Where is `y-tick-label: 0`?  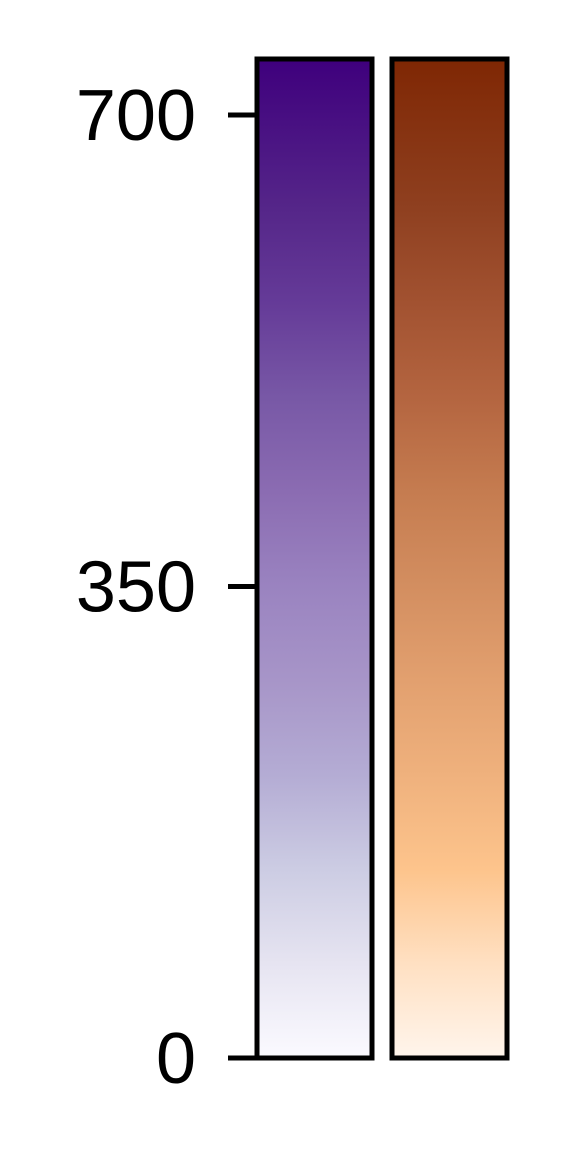 y-tick-label: 0 is located at coordinates (176, 1059).